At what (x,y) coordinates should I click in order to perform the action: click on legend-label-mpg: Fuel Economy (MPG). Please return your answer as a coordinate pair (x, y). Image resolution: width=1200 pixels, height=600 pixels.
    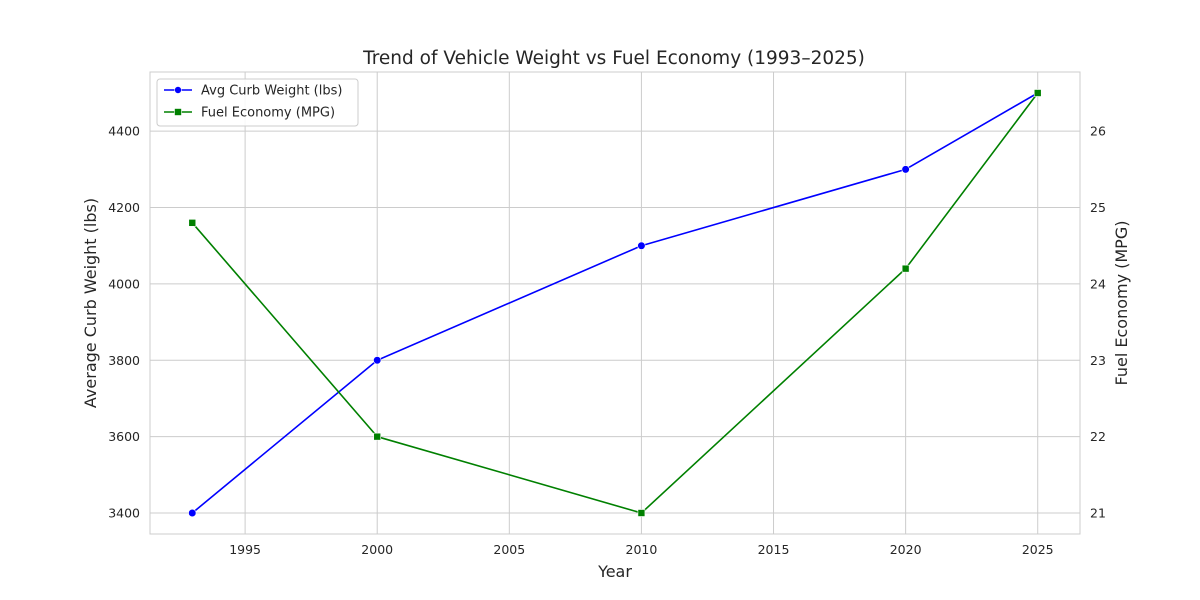
    Looking at the image, I should click on (268, 113).